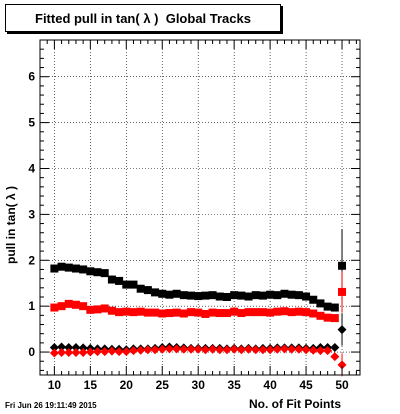 The width and height of the screenshot is (400, 414). I want to click on y-tick-label: 4, so click(31, 168).